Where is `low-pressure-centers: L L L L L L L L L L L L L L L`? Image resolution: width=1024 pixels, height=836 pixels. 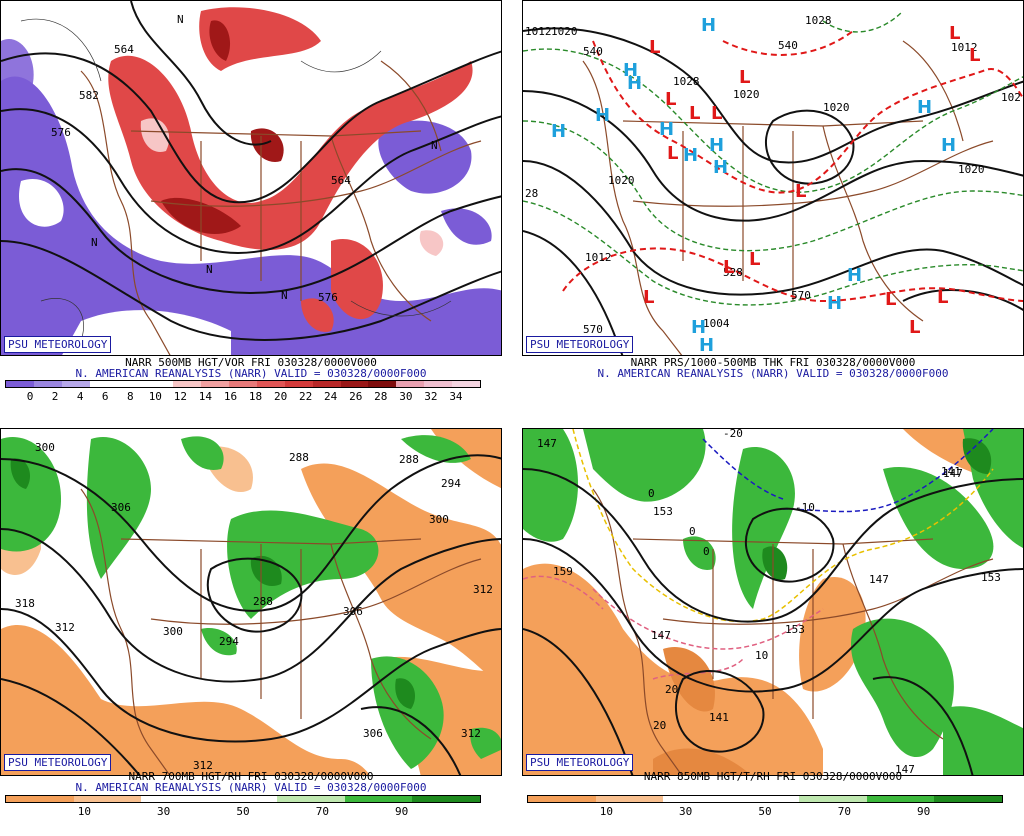 low-pressure-centers: L L L L L L L L L L L L L L L is located at coordinates (811, 180).